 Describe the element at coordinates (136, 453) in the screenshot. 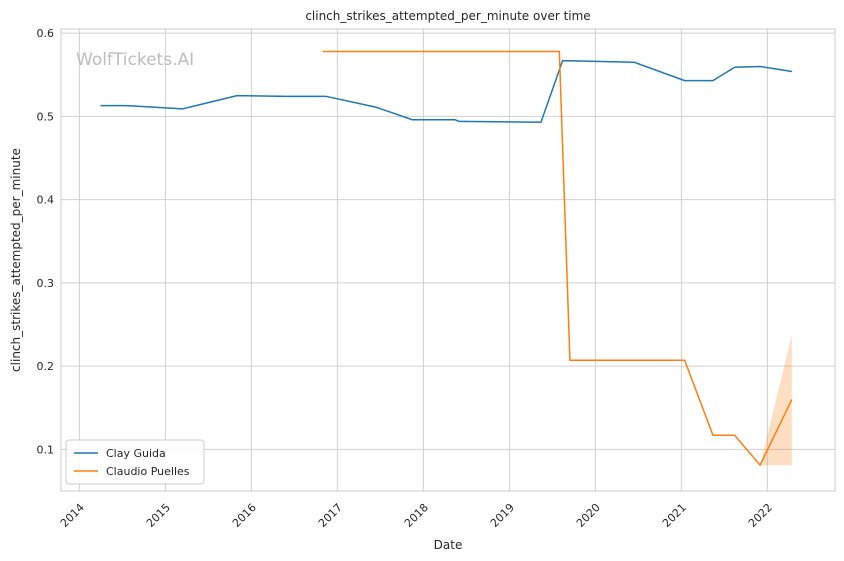

I see `legend-label: Clay Guida` at that location.